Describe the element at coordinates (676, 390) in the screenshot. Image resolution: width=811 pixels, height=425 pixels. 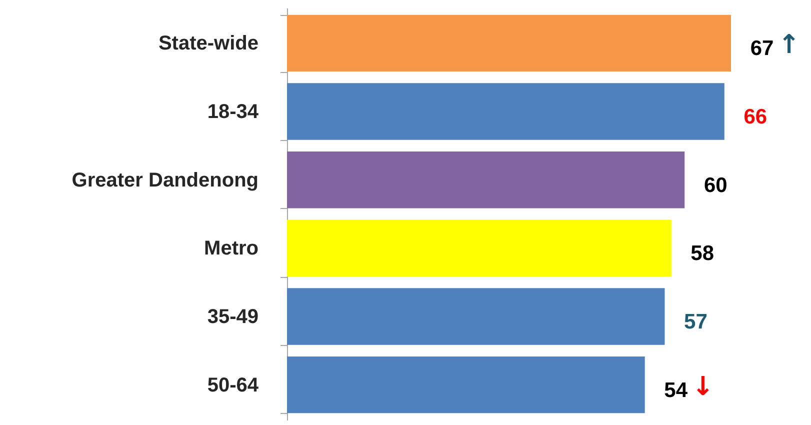
I see `data-label: 54` at that location.